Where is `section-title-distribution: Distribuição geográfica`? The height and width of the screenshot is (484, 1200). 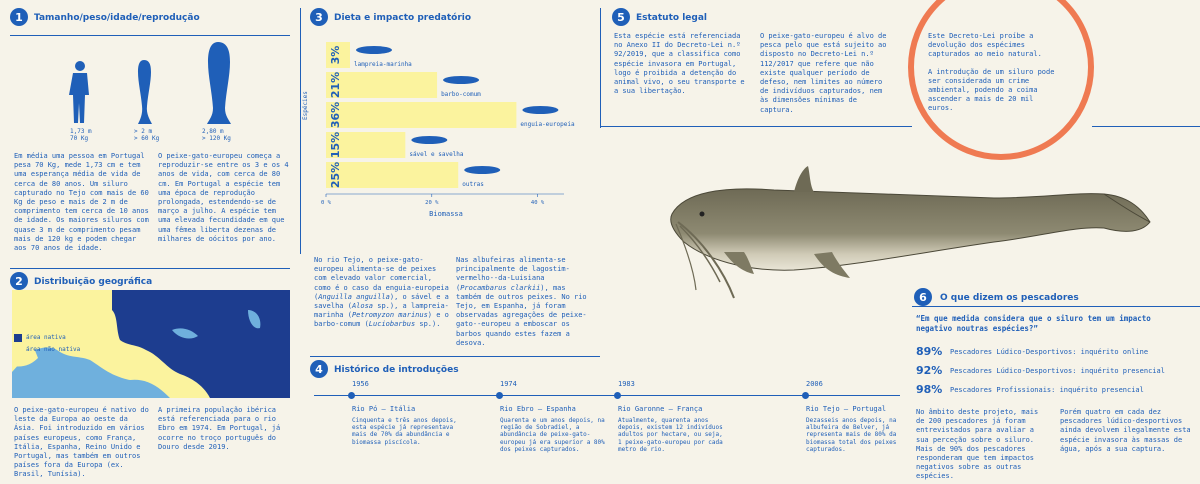
section-title-distribution: Distribuição geográfica is located at coordinates (93, 282).